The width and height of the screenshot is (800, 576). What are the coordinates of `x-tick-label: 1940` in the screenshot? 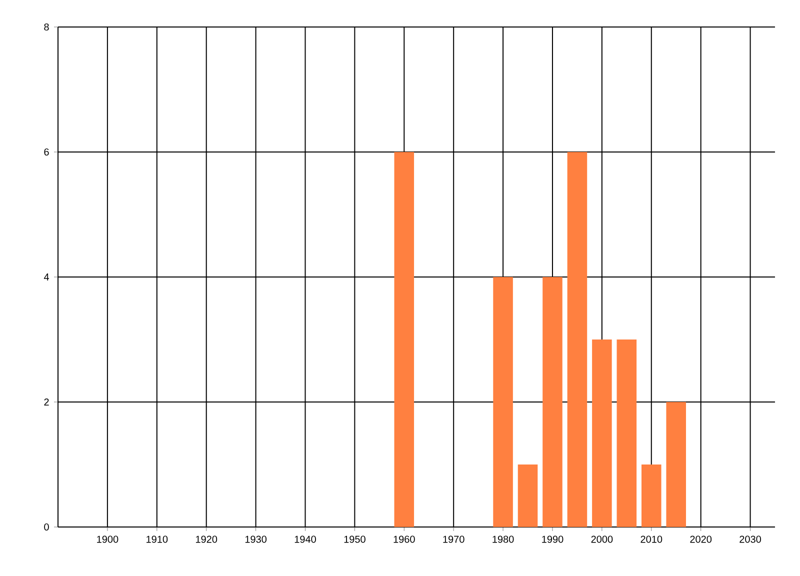 It's located at (305, 539).